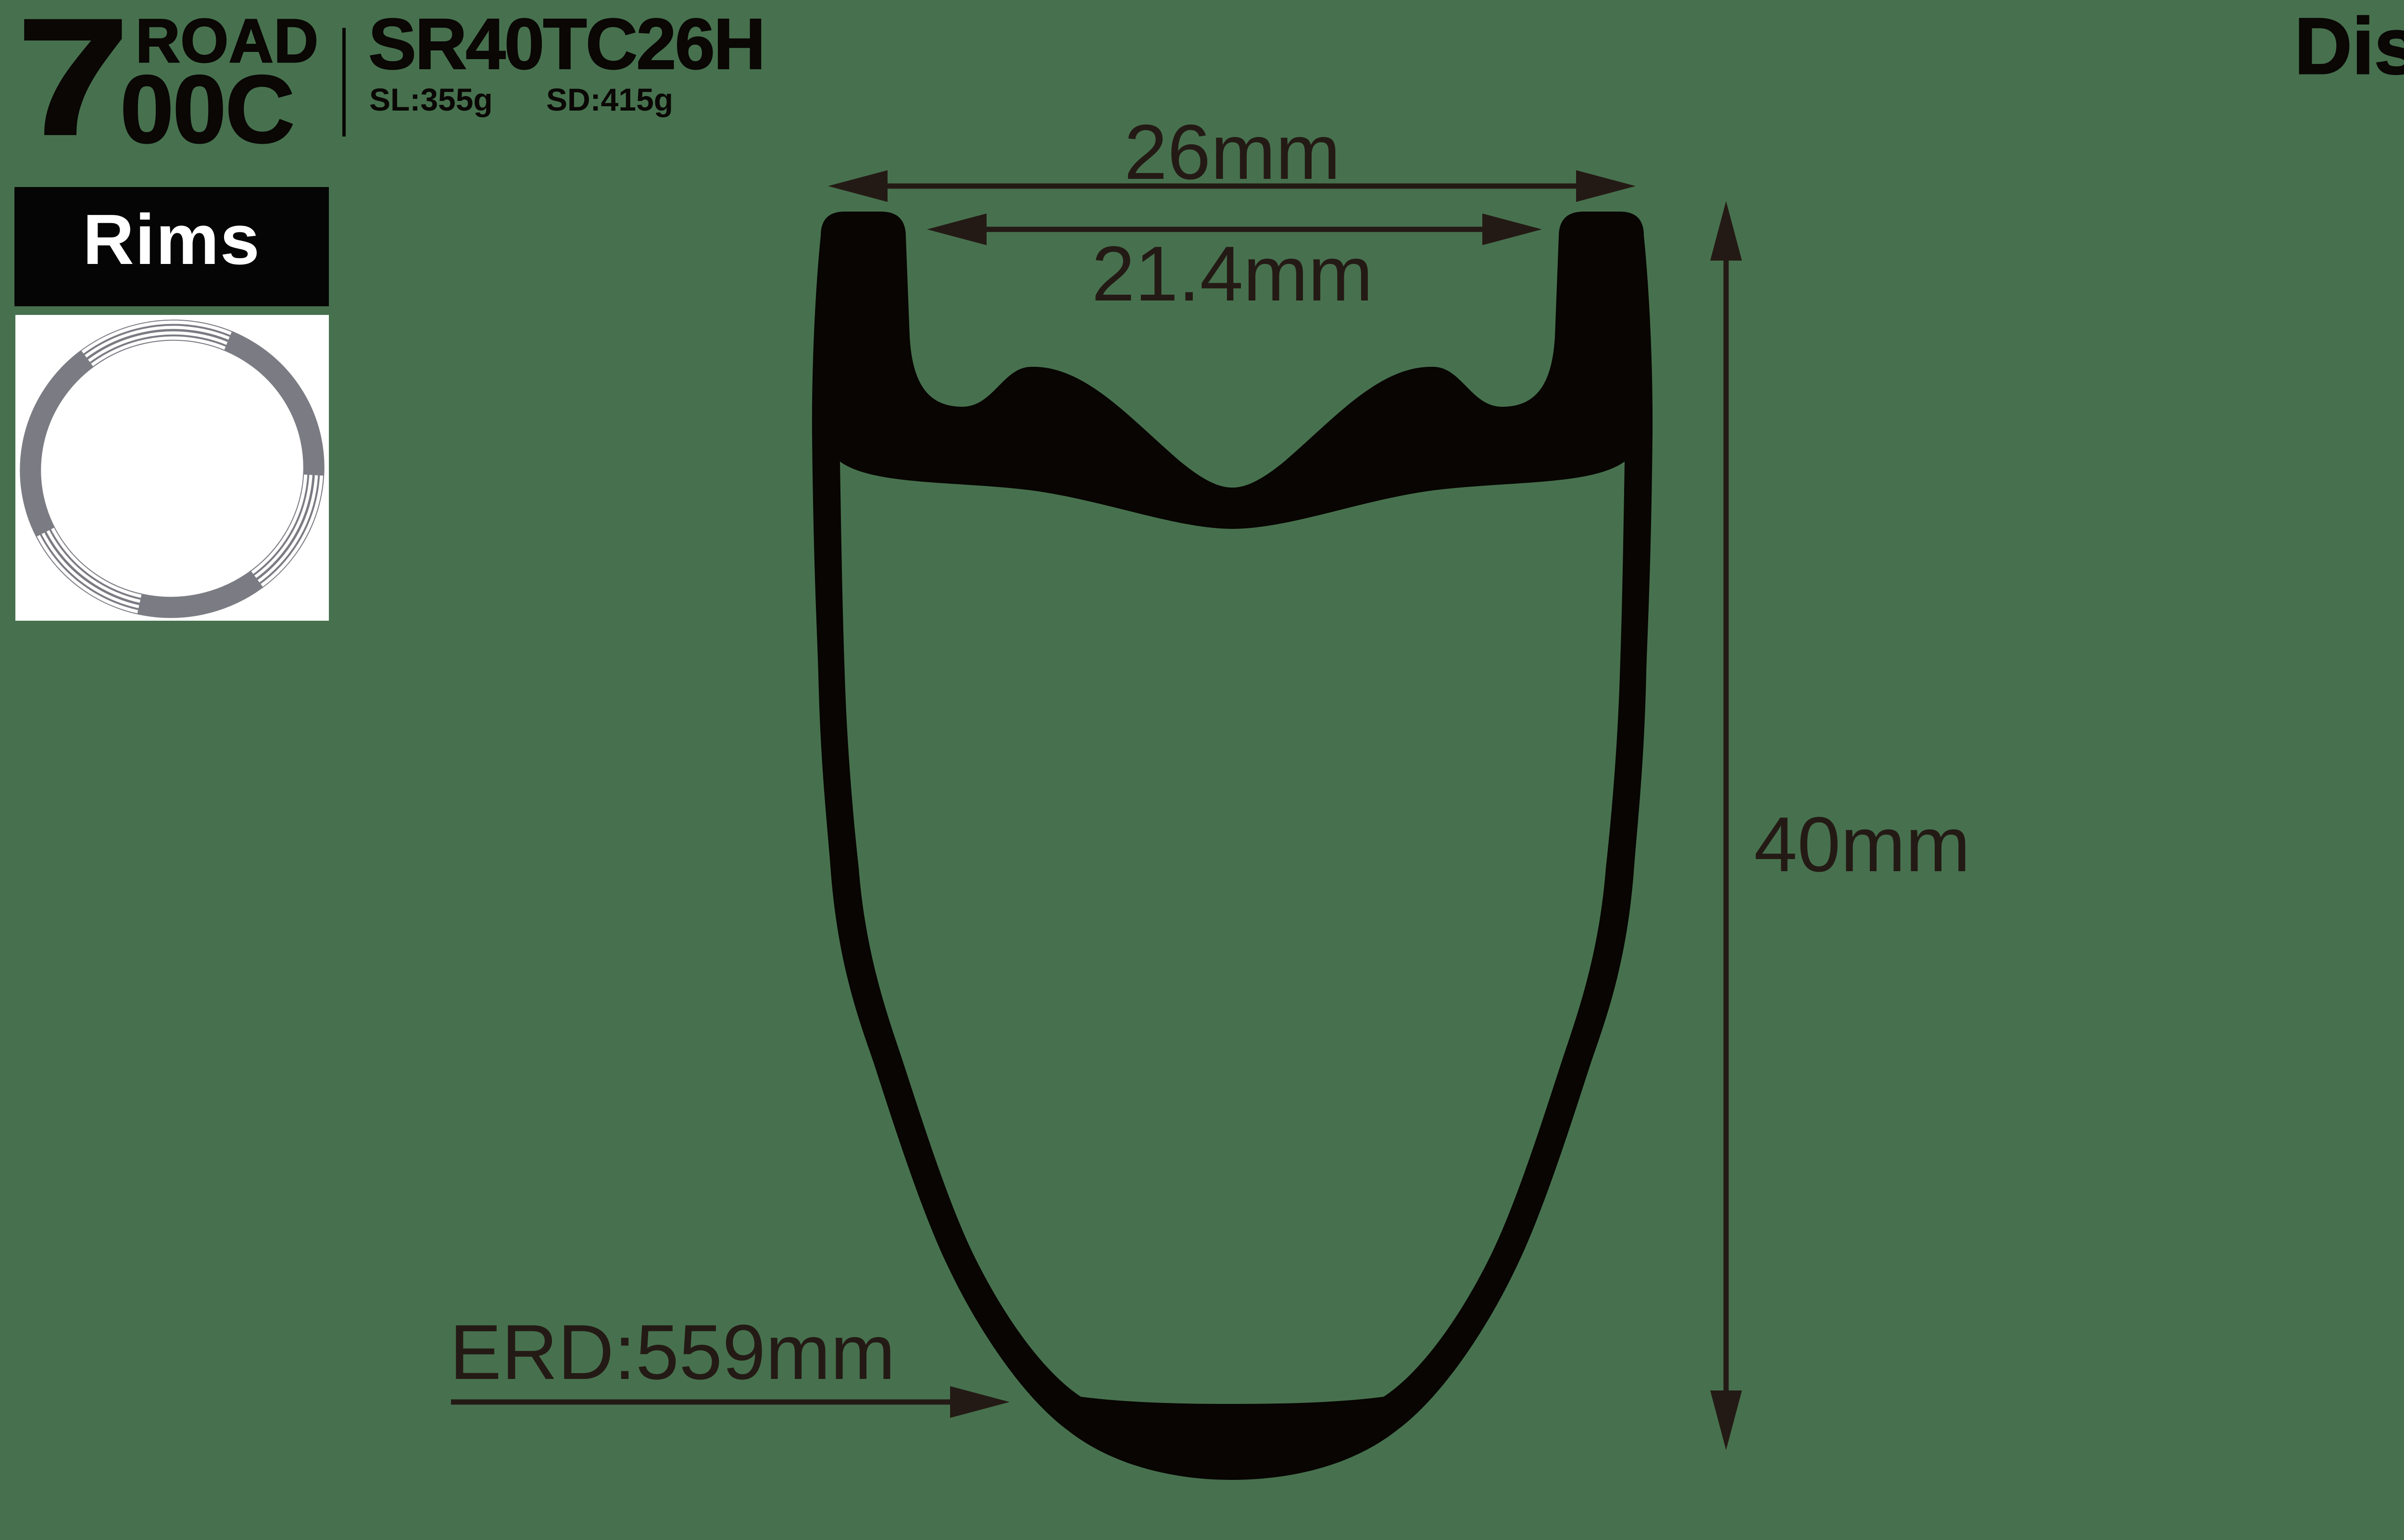 This screenshot has height=1540, width=2404. I want to click on dimension-outer-width: 26mm, so click(1232, 155).